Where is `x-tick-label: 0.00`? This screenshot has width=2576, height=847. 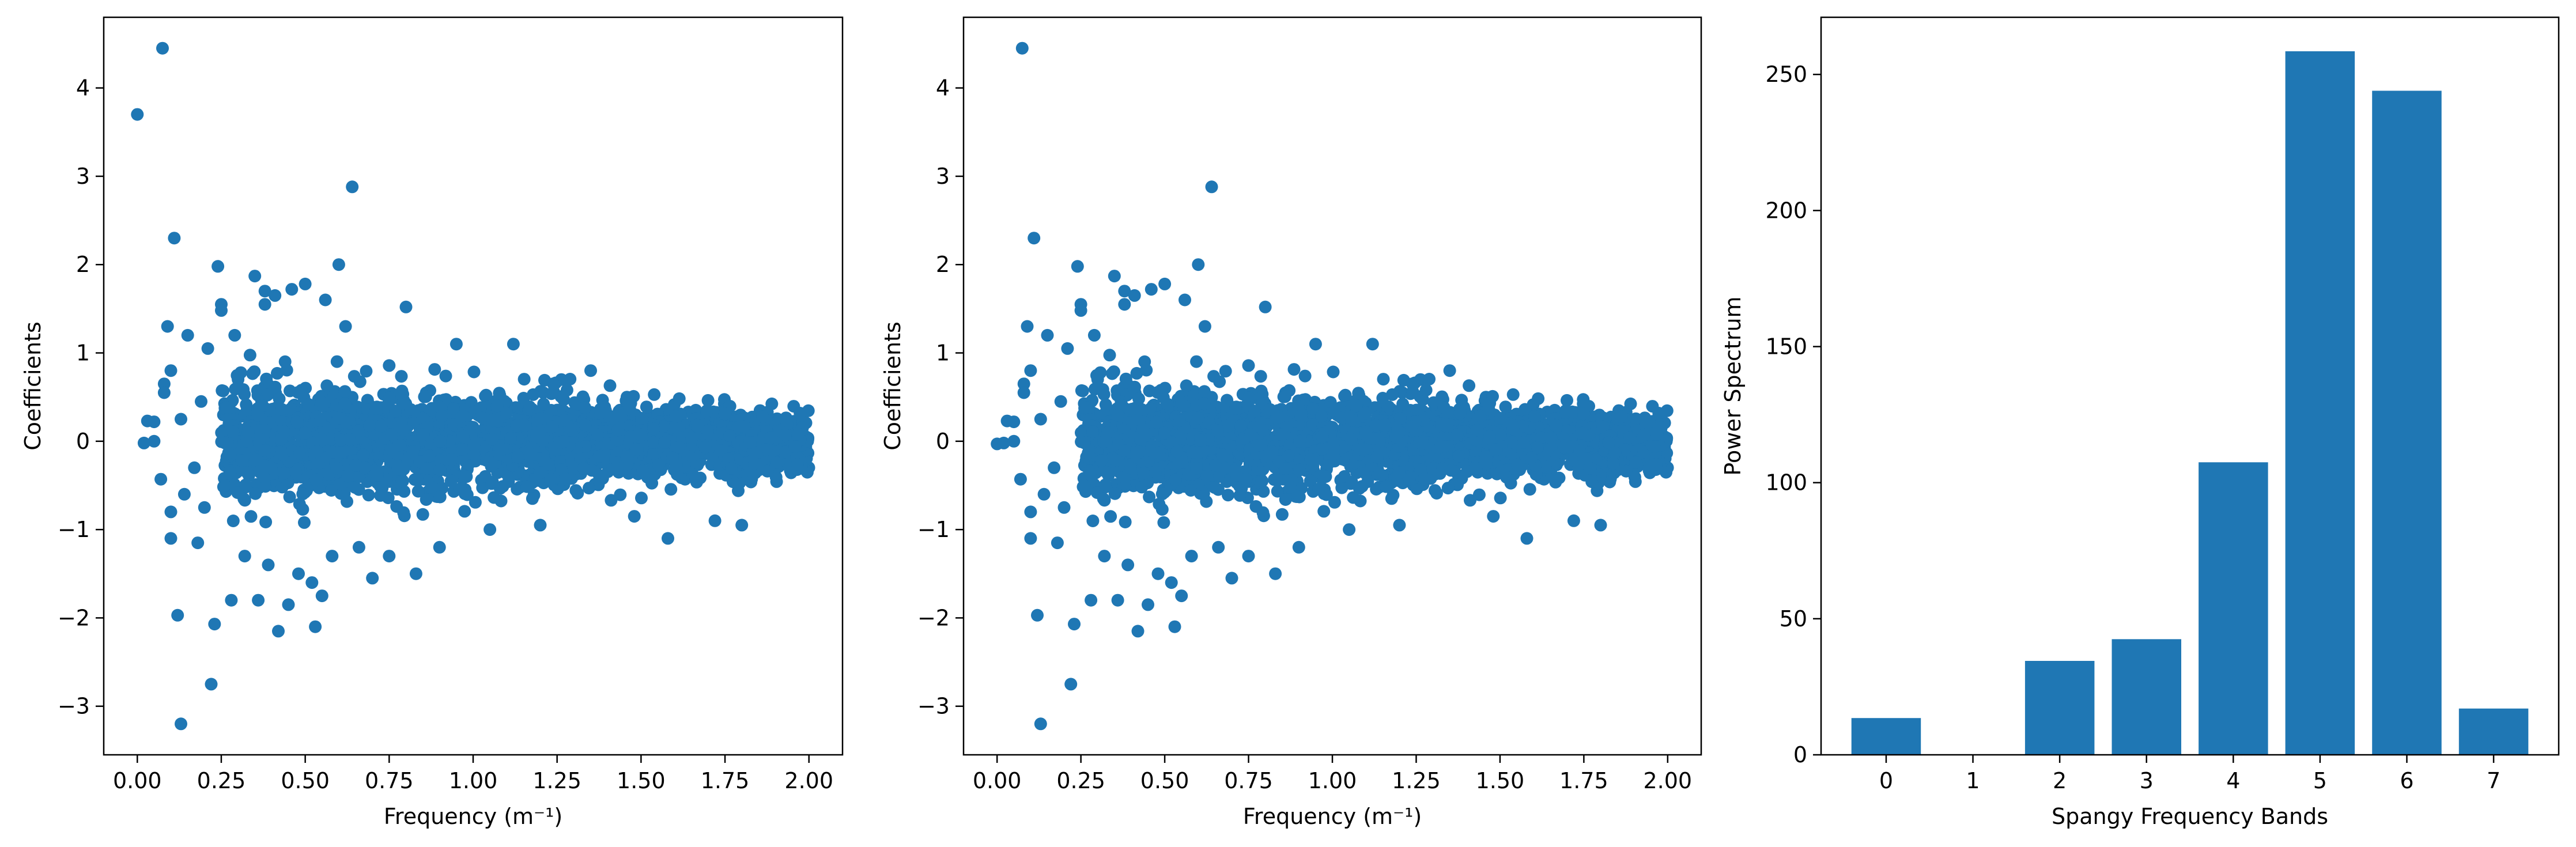
x-tick-label: 0.00 is located at coordinates (137, 780).